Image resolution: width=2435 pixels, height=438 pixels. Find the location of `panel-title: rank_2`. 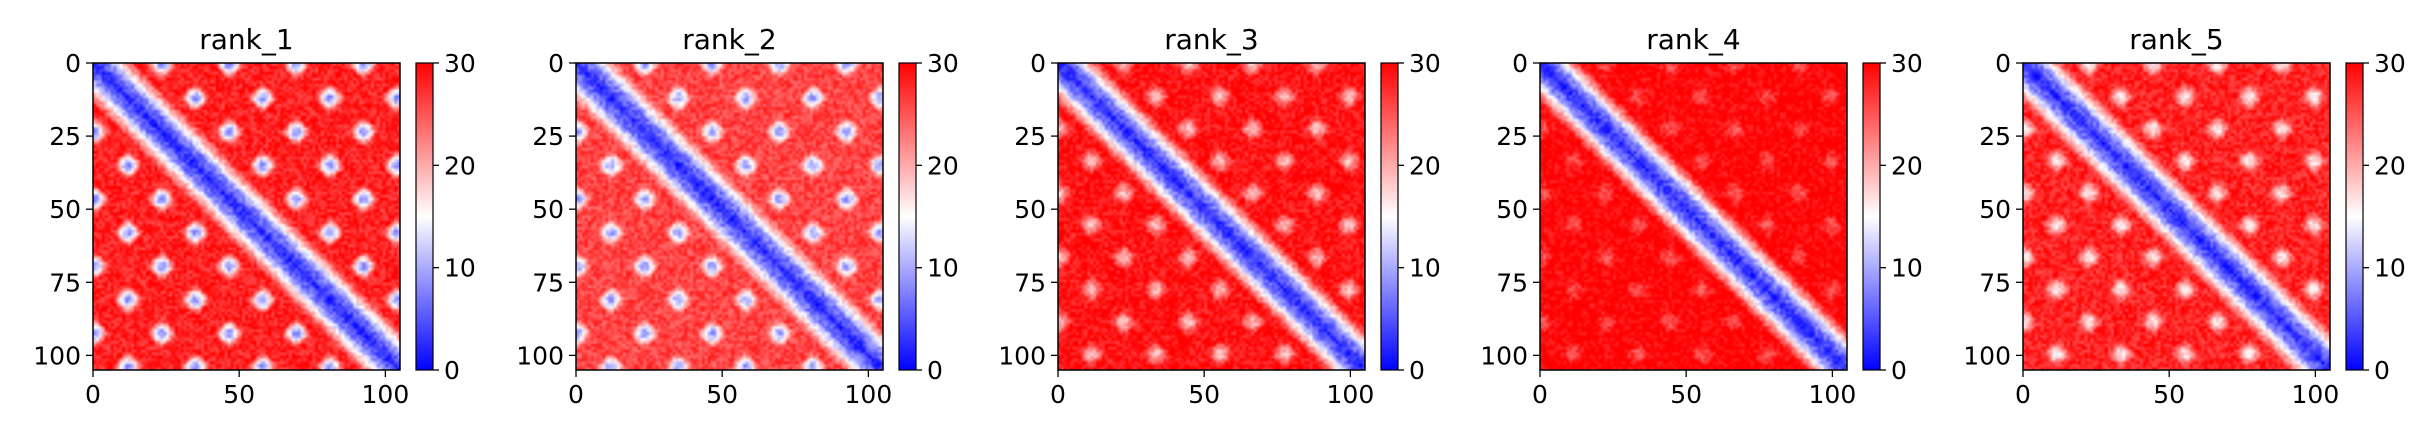

panel-title: rank_2 is located at coordinates (729, 39).